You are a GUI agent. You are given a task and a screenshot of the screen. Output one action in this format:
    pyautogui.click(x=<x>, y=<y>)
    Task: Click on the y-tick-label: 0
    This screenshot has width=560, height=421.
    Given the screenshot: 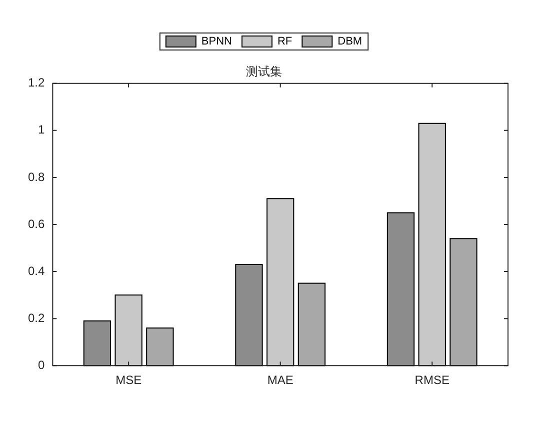 What is the action you would take?
    pyautogui.click(x=41, y=365)
    